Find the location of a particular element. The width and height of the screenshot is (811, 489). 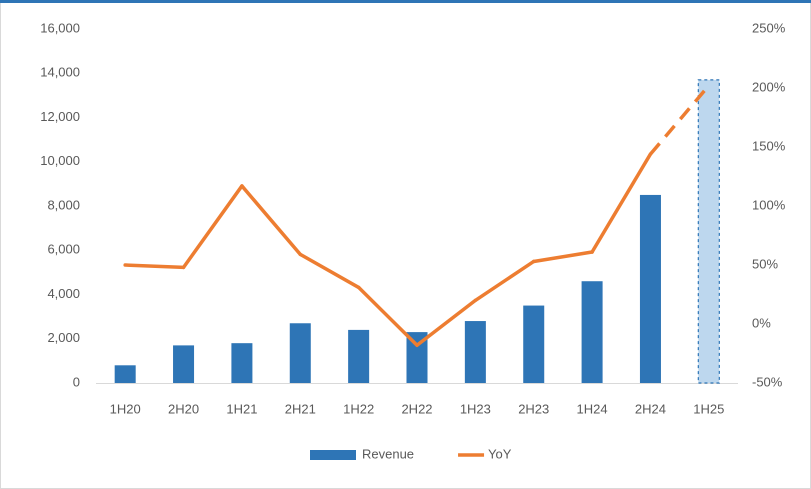

x-tick-label: 2H22 is located at coordinates (416, 408).